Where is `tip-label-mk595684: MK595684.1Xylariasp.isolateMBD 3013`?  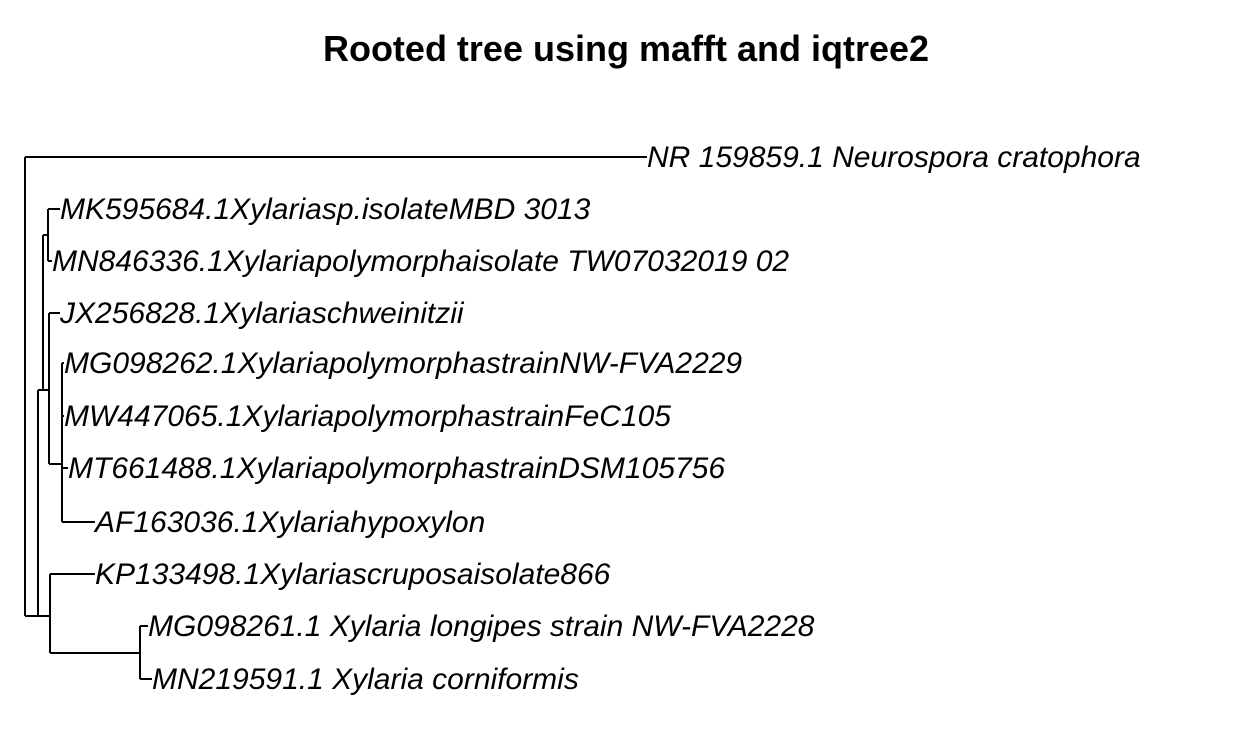
tip-label-mk595684: MK595684.1Xylariasp.isolateMBD 3013 is located at coordinates (325, 209).